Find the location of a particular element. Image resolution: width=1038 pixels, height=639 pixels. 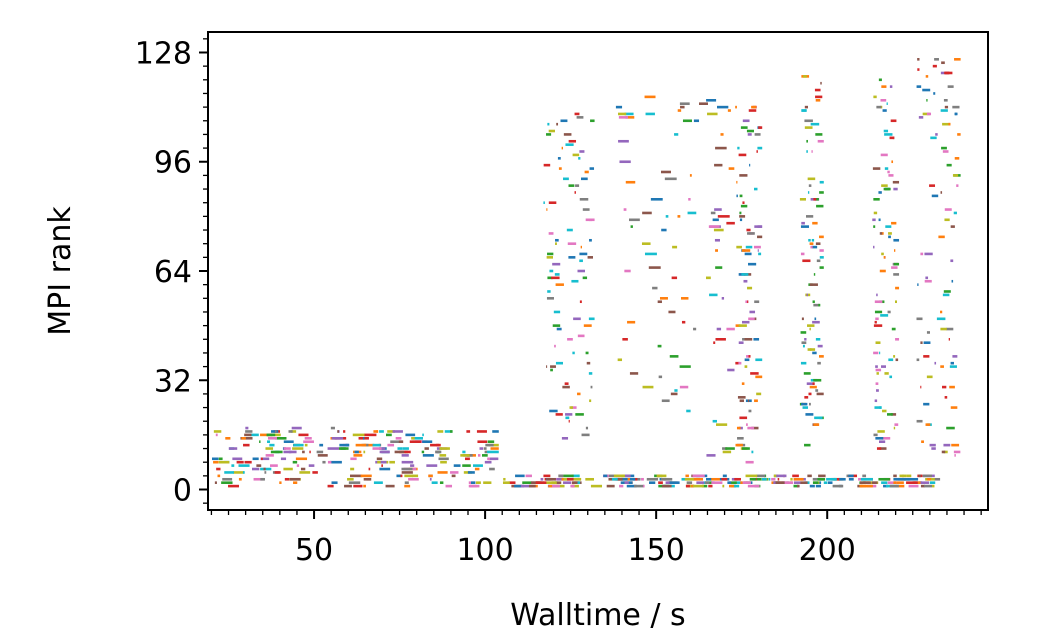

y-tick-label: 96 is located at coordinates (173, 163).